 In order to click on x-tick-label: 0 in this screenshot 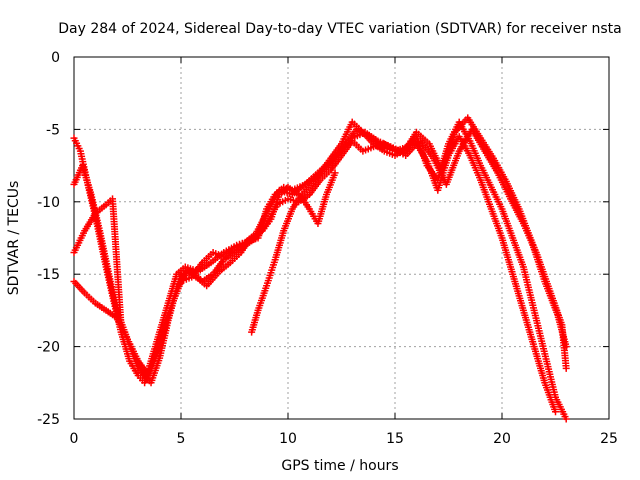, I will do `click(74, 439)`.